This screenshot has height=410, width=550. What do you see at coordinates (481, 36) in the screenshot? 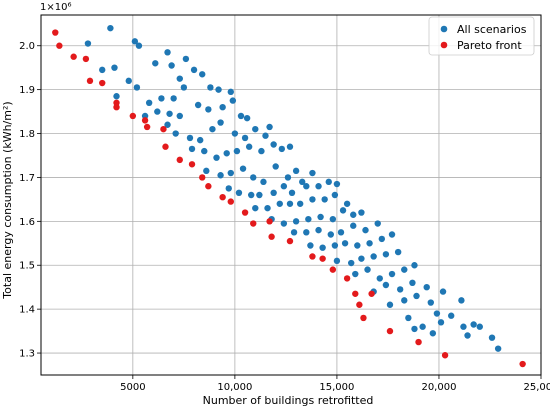
I see `legend-box` at bounding box center [481, 36].